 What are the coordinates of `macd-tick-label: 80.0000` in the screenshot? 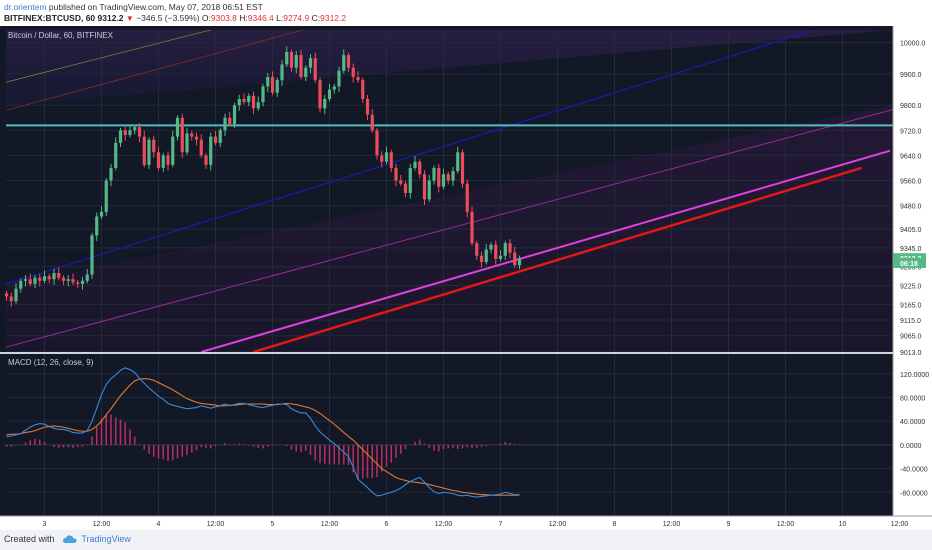 It's located at (912, 398).